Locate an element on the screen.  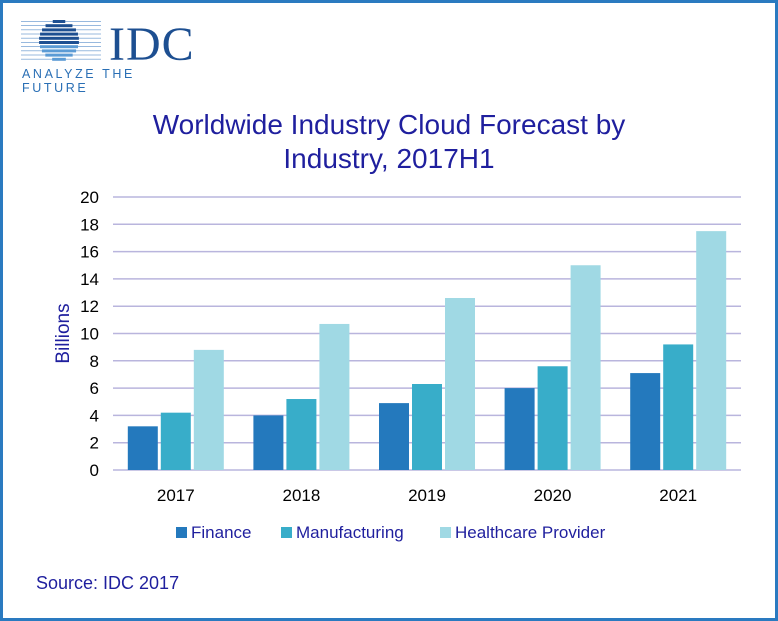
logo-wordmark: IDC is located at coordinates (152, 44).